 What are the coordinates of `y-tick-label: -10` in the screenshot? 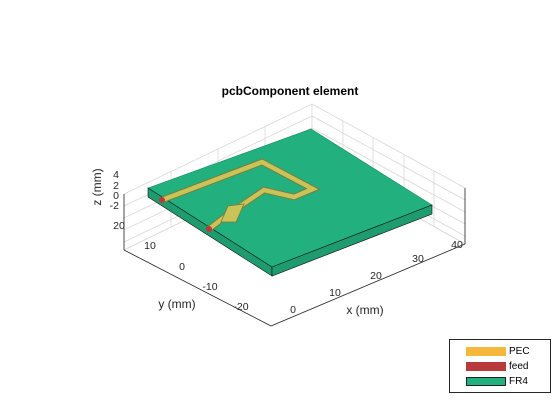 It's located at (209, 287).